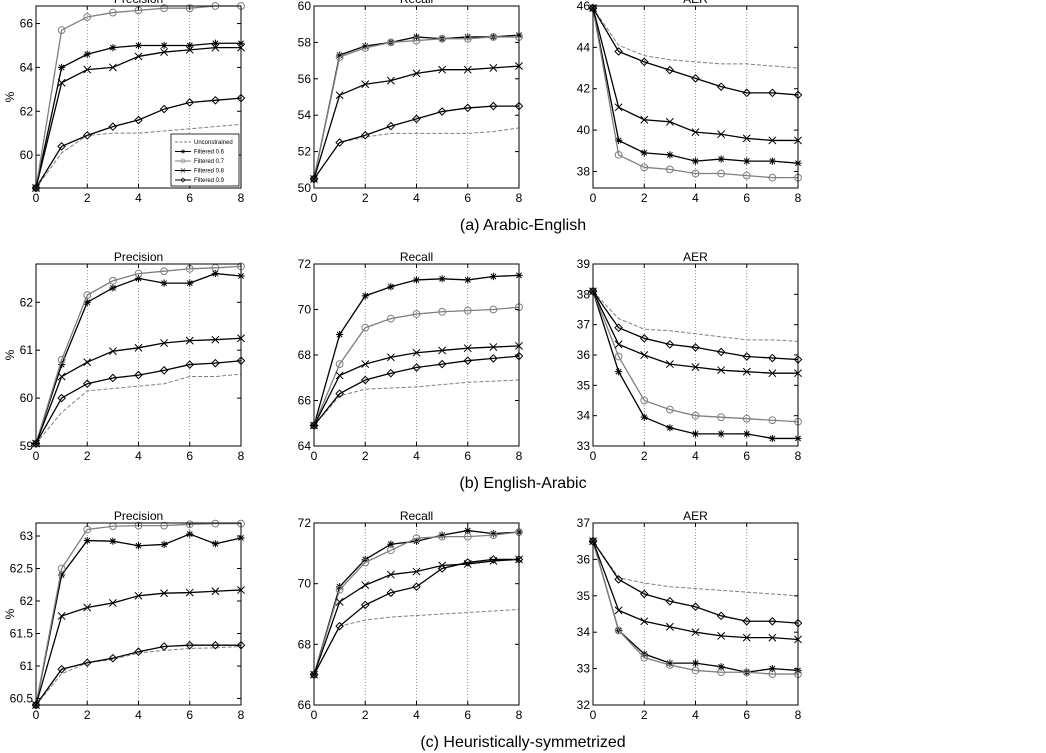 The image size is (1046, 753). I want to click on x-tick-label: 6, so click(189, 715).